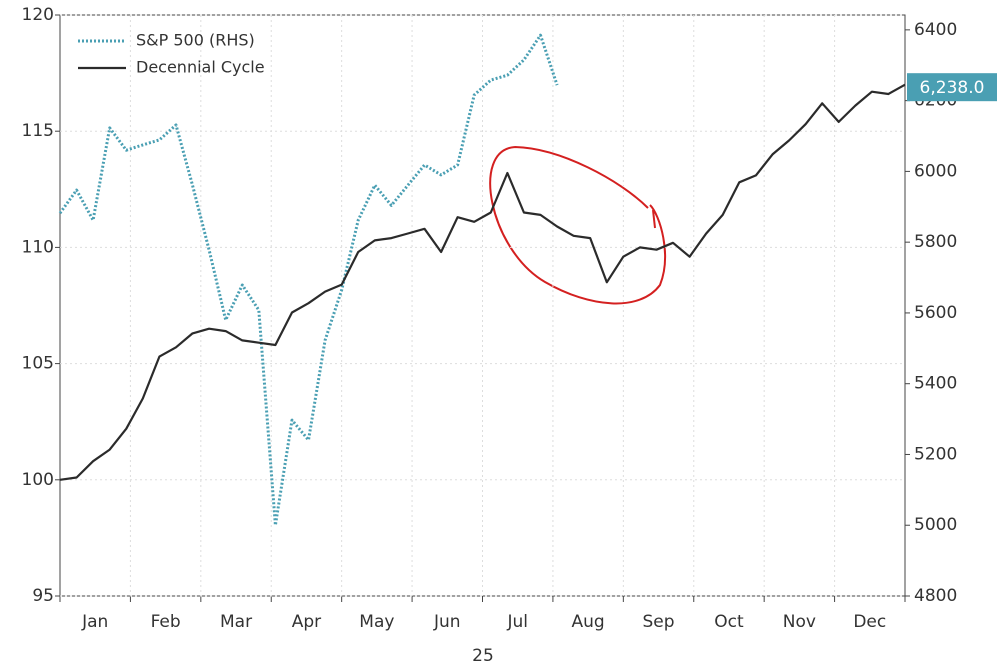 This screenshot has width=1000, height=668. I want to click on legend-label: S&P 500 (RHS), so click(195, 40).